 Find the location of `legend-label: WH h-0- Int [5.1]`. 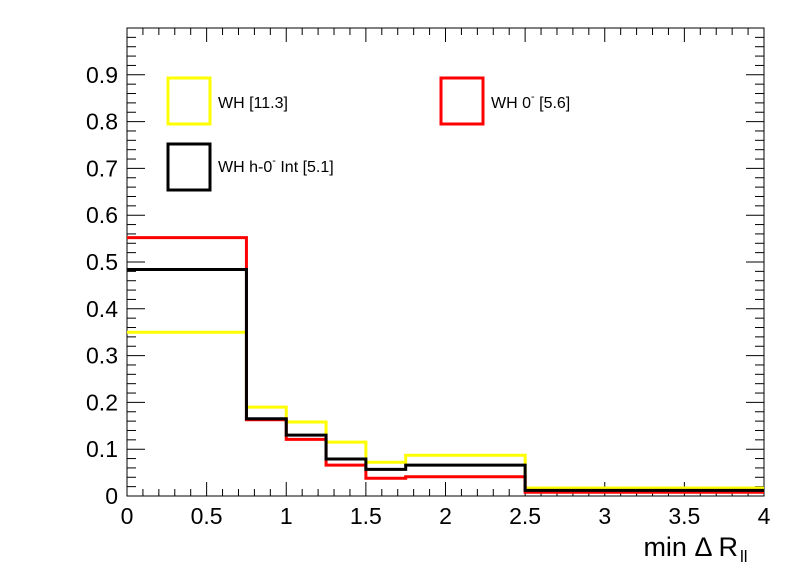

legend-label: WH h-0- Int [5.1] is located at coordinates (276, 165).